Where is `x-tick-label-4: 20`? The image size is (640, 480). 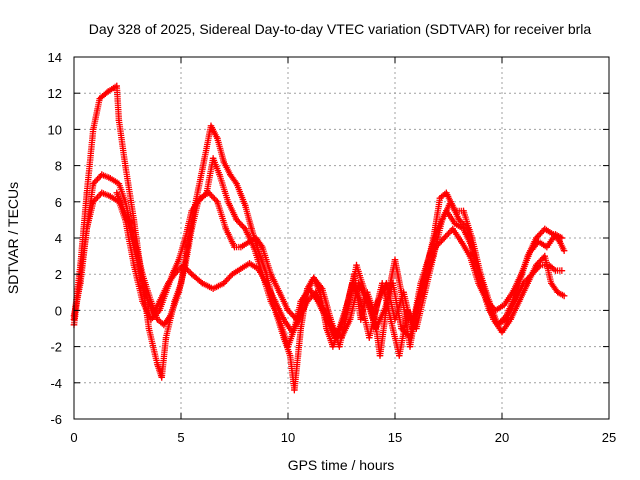
x-tick-label-4: 20 is located at coordinates (502, 437).